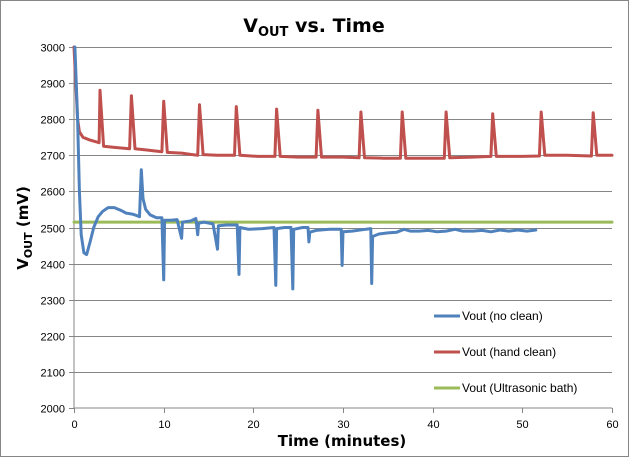 The width and height of the screenshot is (629, 457). Describe the element at coordinates (612, 425) in the screenshot. I see `x-tick-label: 60` at that location.